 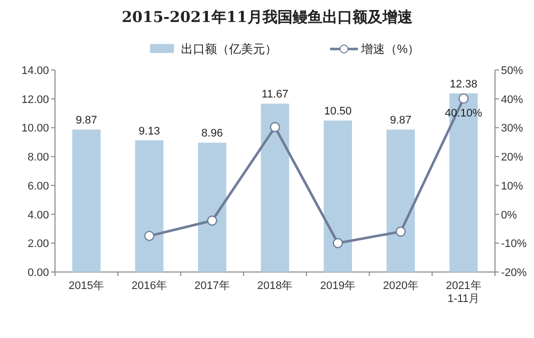 I want to click on y-tick-label: 10.00, so click(x=35, y=128).